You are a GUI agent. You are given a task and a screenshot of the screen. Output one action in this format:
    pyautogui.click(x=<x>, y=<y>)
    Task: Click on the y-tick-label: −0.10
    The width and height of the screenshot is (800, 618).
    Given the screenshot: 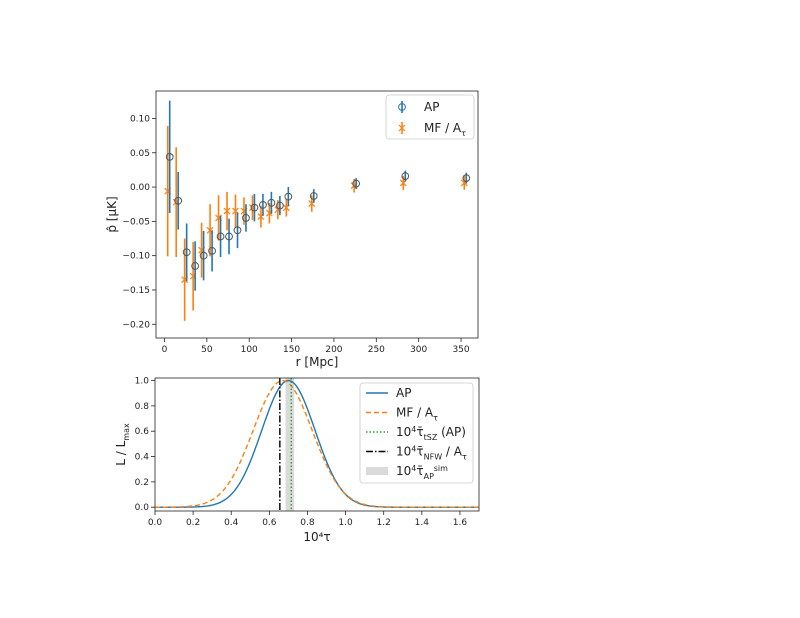 What is the action you would take?
    pyautogui.click(x=136, y=257)
    